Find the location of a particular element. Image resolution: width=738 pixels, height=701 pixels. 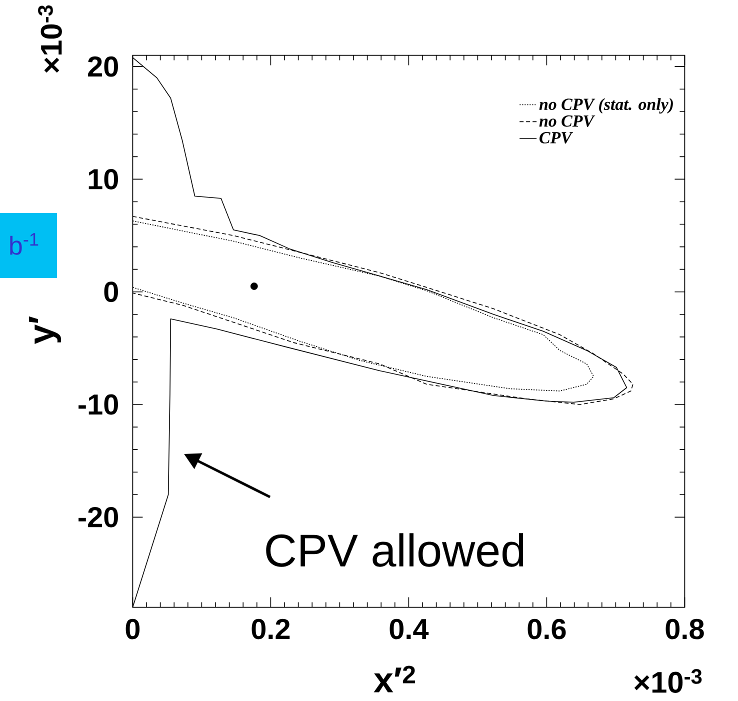

y-tick-label: 10 is located at coordinates (103, 179).